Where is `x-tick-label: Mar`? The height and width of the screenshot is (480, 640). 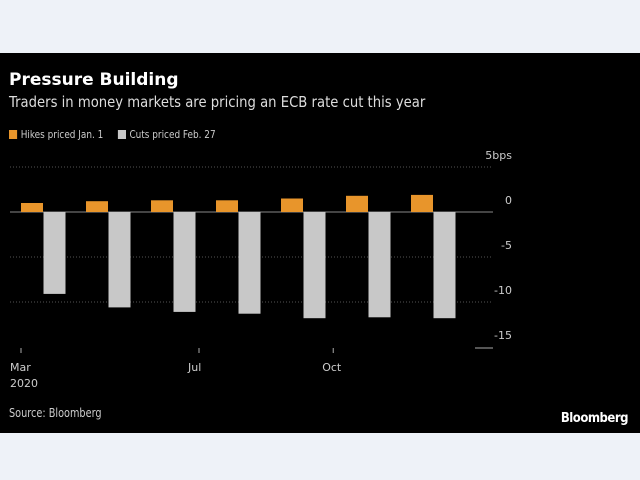
x-tick-label: Mar is located at coordinates (20, 367).